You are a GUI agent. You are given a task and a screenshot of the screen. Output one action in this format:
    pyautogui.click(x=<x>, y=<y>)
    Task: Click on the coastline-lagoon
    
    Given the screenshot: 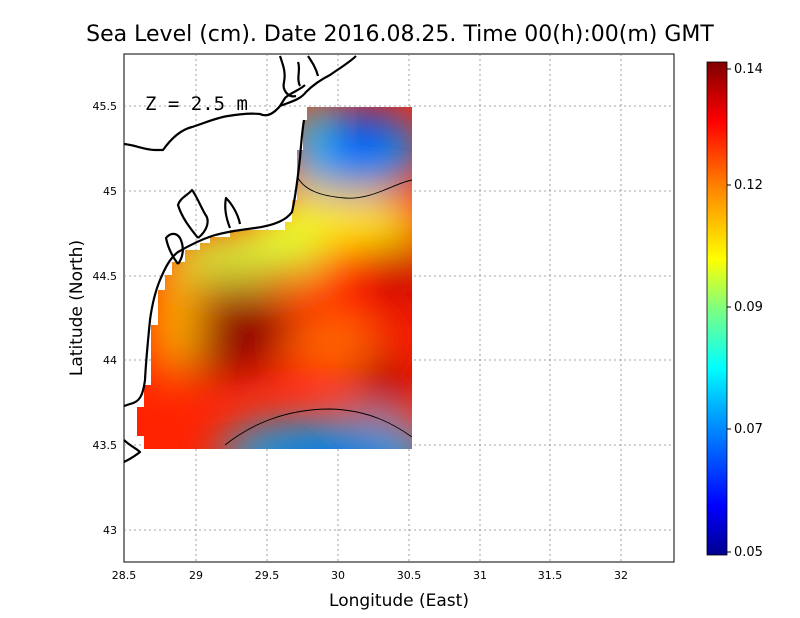 What is the action you would take?
    pyautogui.click(x=233, y=212)
    